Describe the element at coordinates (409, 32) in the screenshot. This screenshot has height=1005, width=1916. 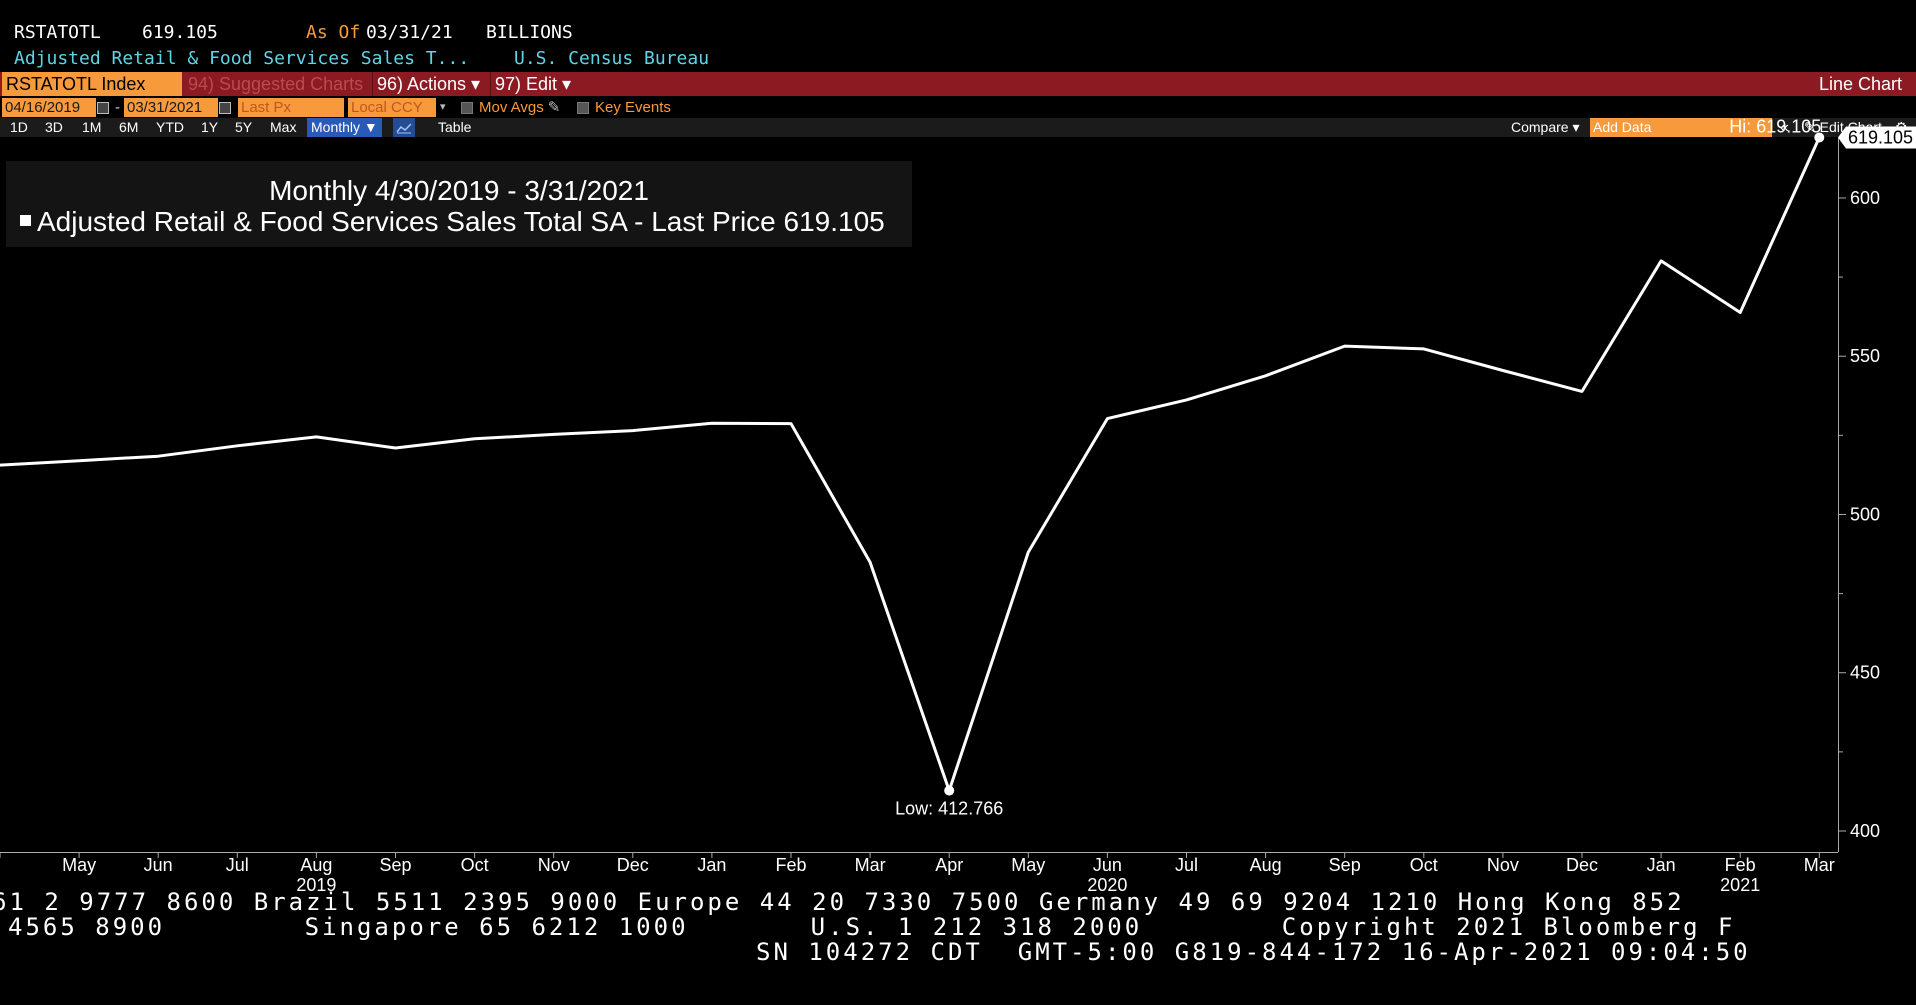
I see `as-of-date: 03/31/21` at that location.